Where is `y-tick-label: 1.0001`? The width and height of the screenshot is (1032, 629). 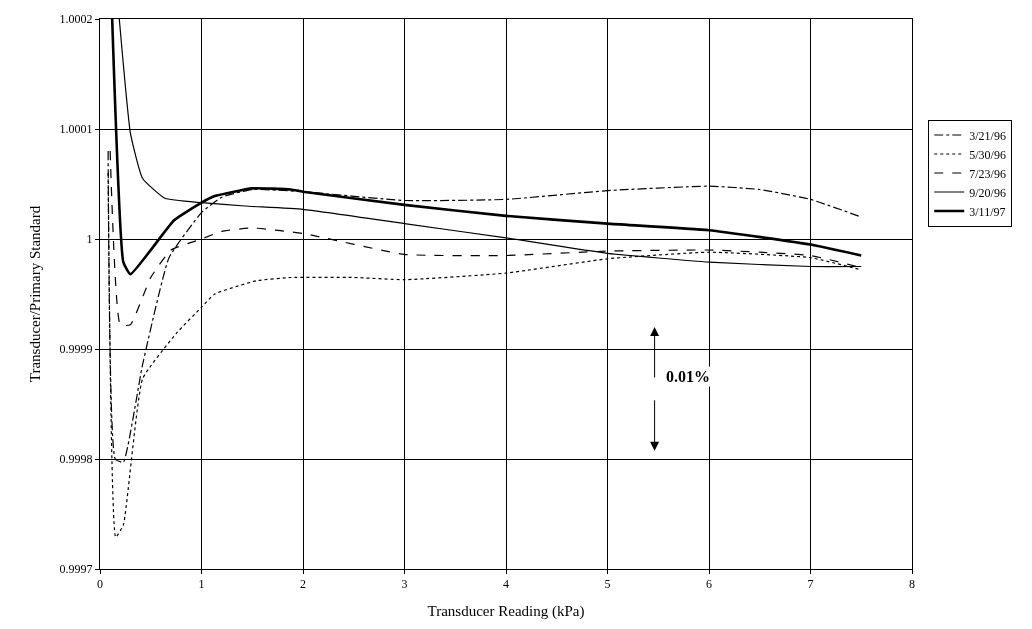 y-tick-label: 1.0001 is located at coordinates (76, 129).